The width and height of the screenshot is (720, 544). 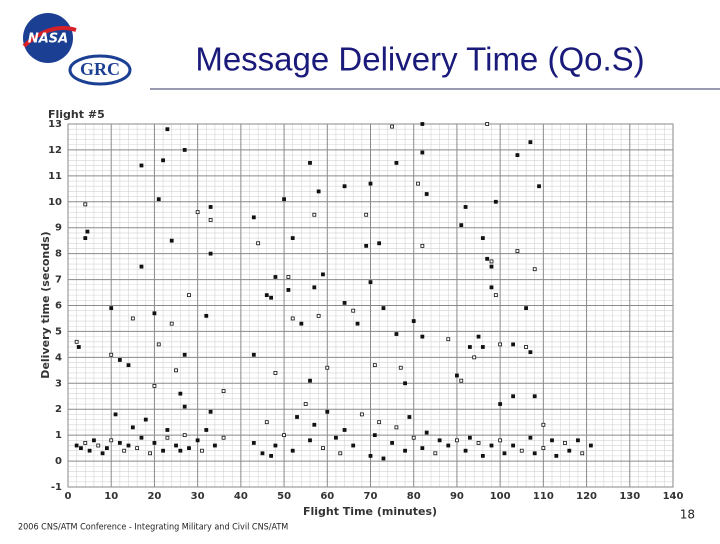 What do you see at coordinates (500, 496) in the screenshot?
I see `x-tick-label: 100` at bounding box center [500, 496].